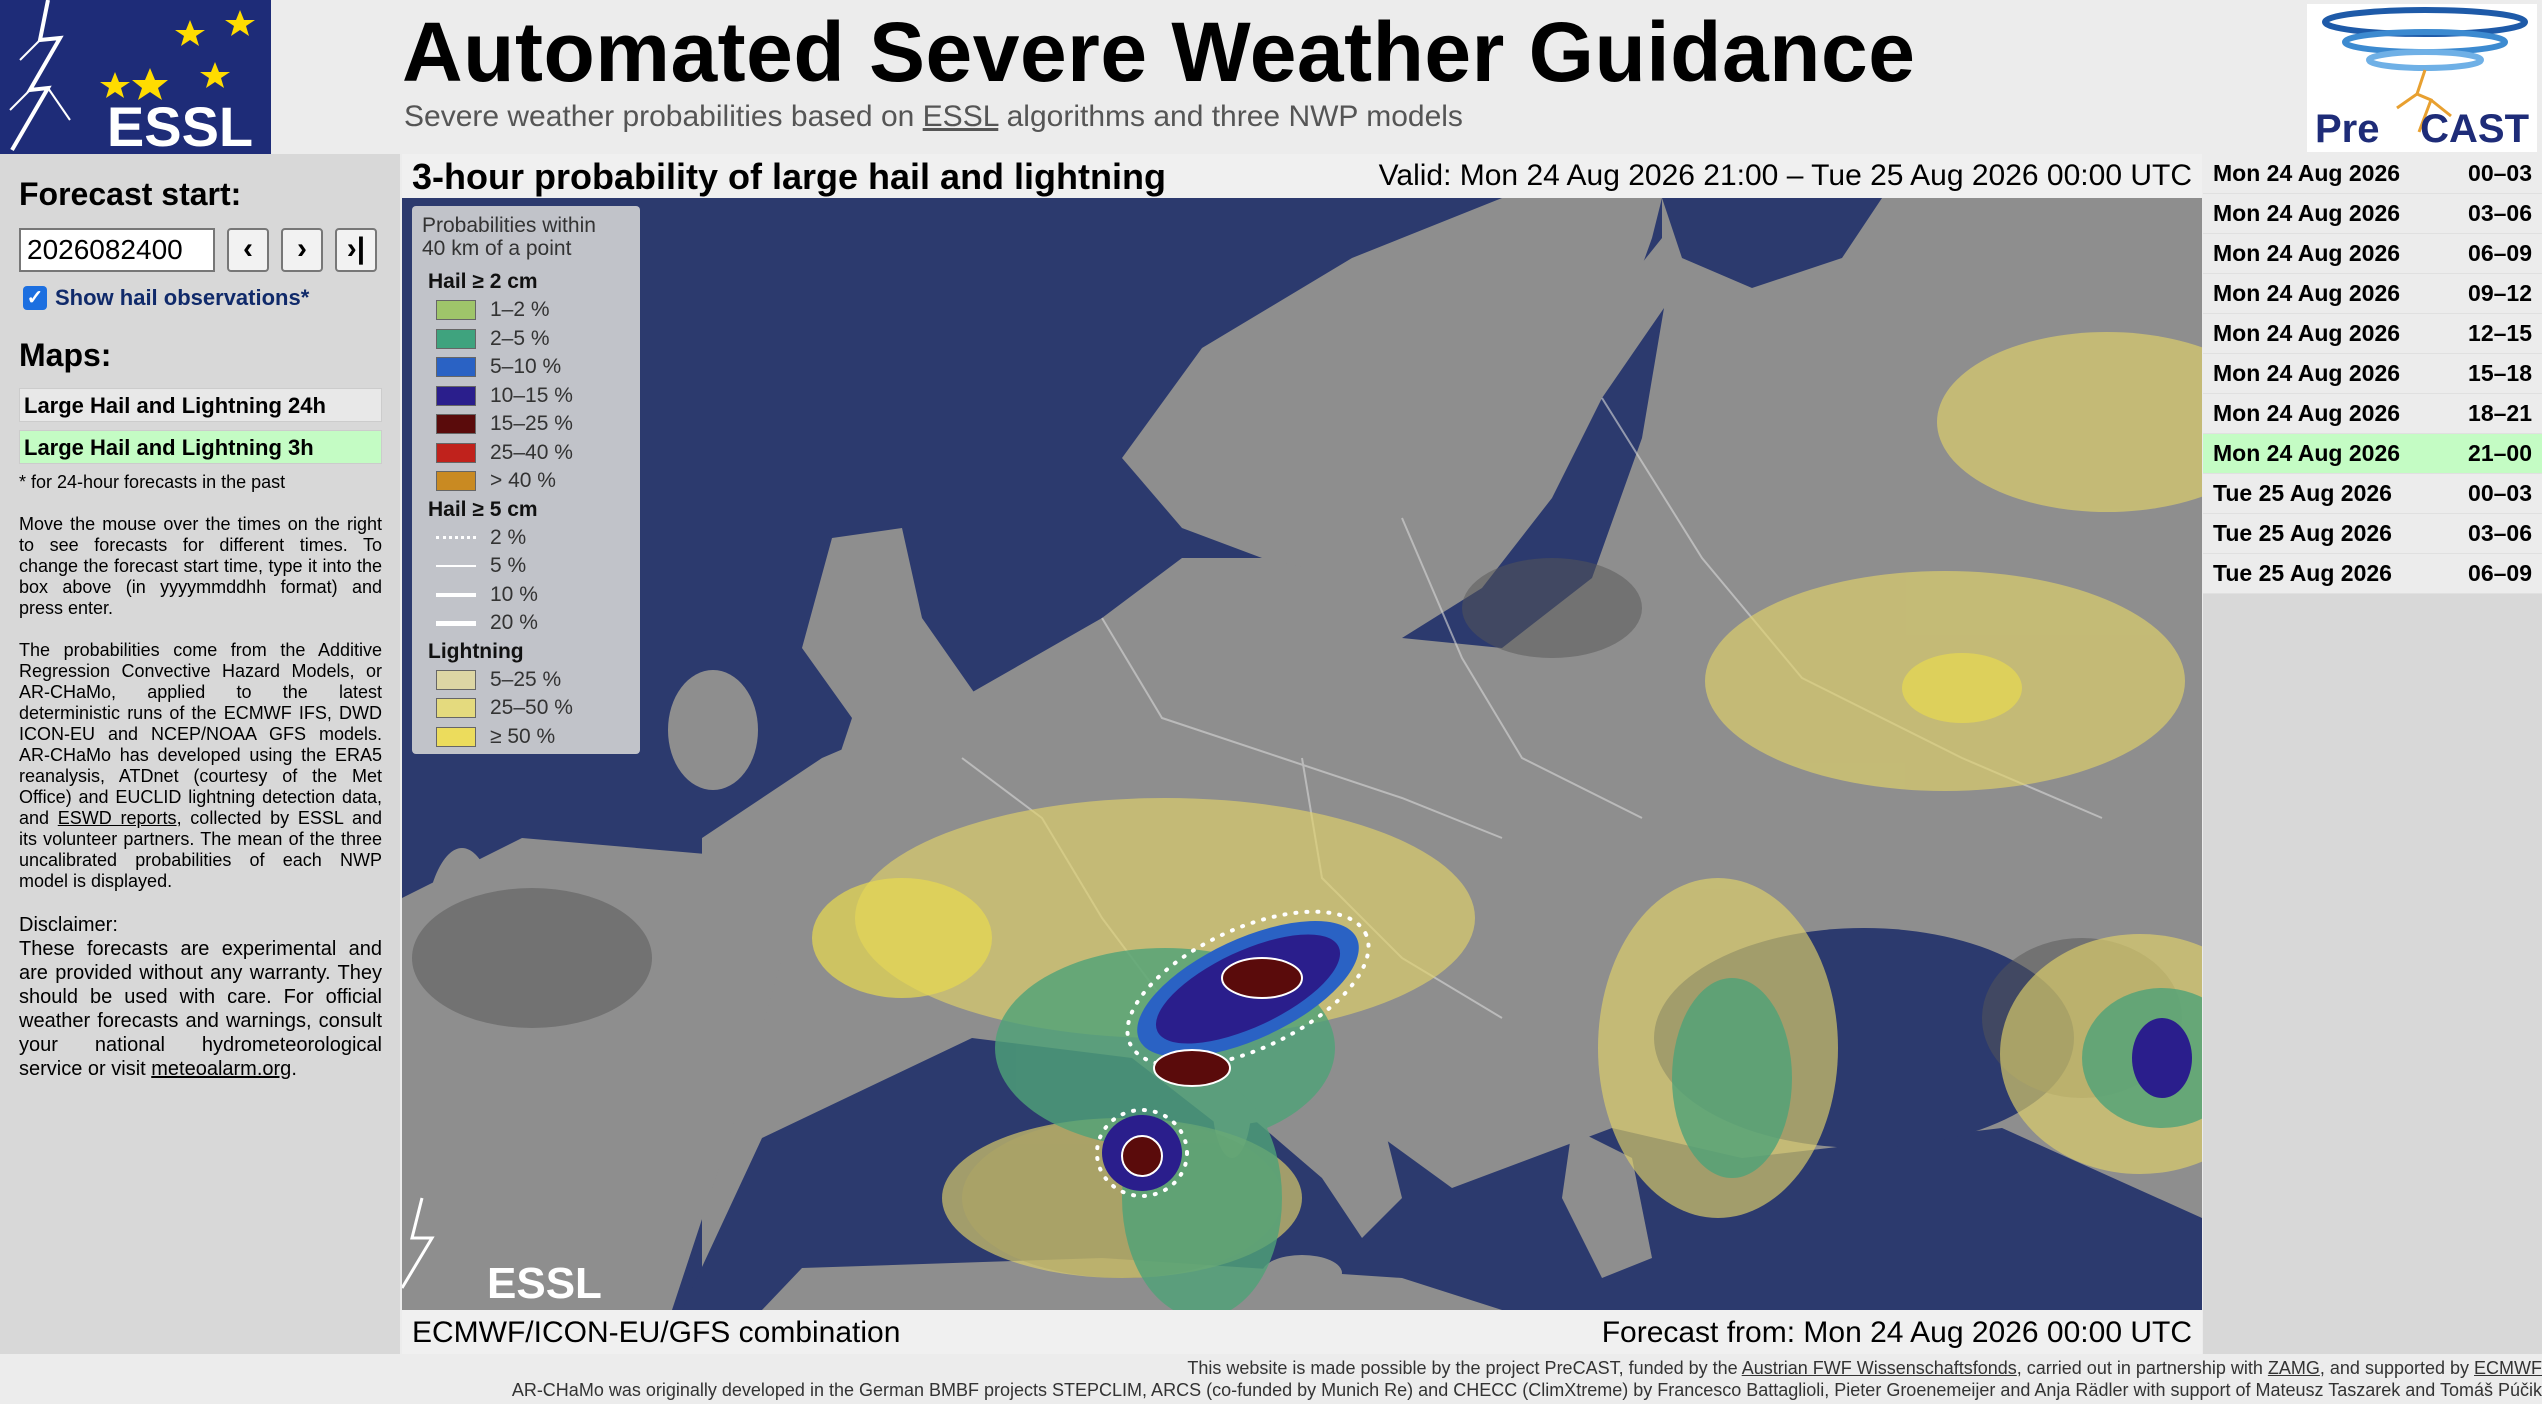  Describe the element at coordinates (2500, 293) in the screenshot. I see `time-range: 09–12` at that location.